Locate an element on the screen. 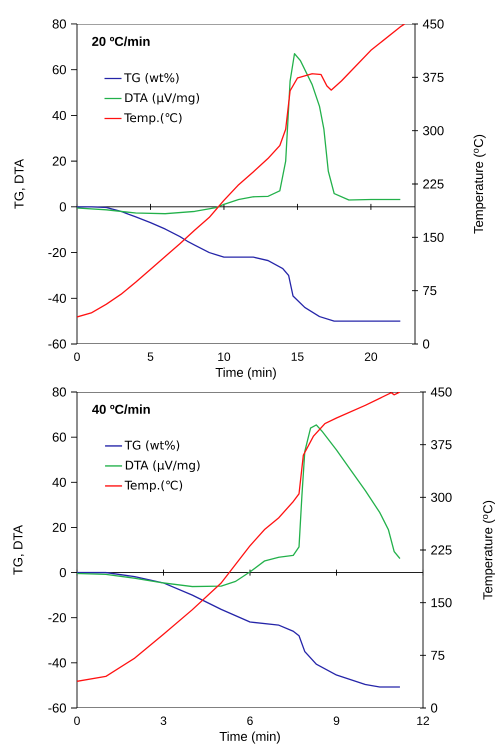 The image size is (499, 752). text: 20 ºC/min is located at coordinates (121, 41).